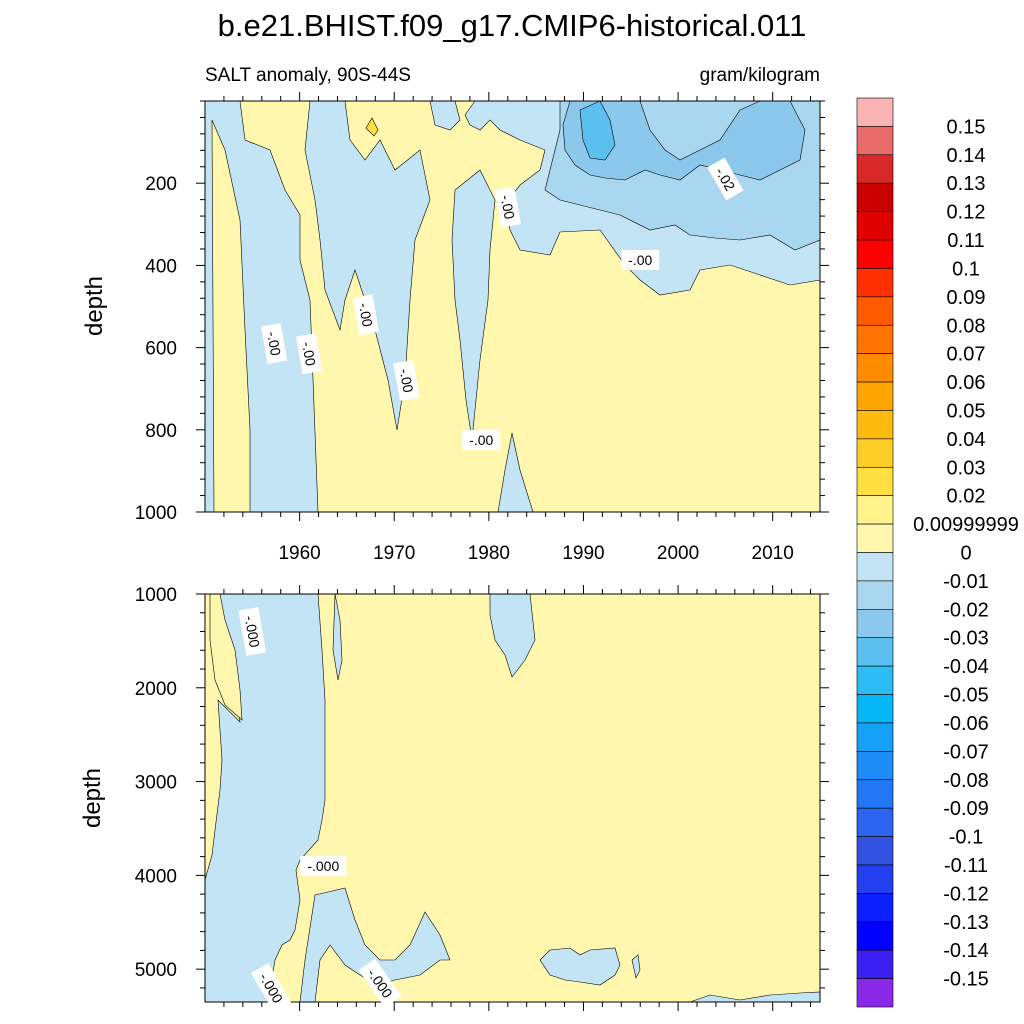 The height and width of the screenshot is (1024, 1024). I want to click on colorbar-label: 0.14, so click(966, 156).